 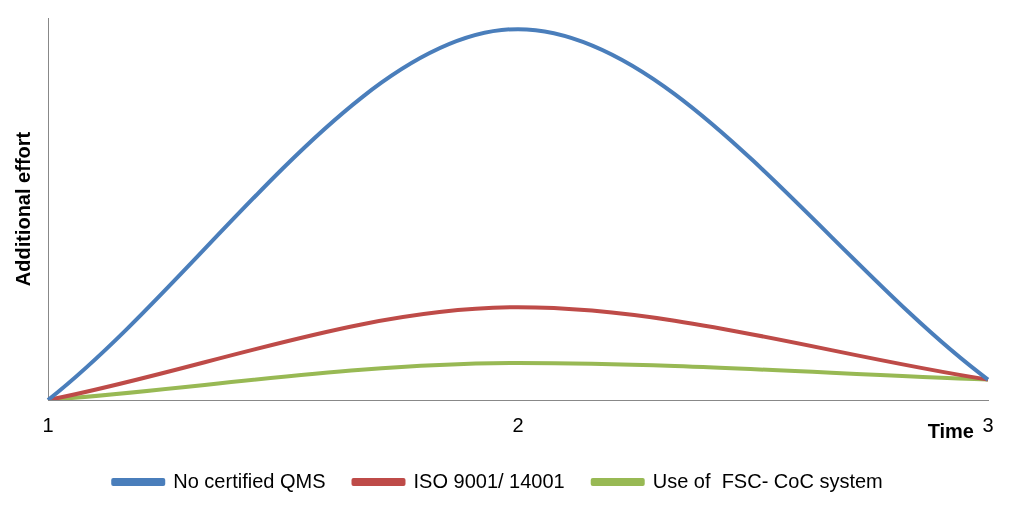 What do you see at coordinates (988, 424) in the screenshot?
I see `x-tick-label: 3` at bounding box center [988, 424].